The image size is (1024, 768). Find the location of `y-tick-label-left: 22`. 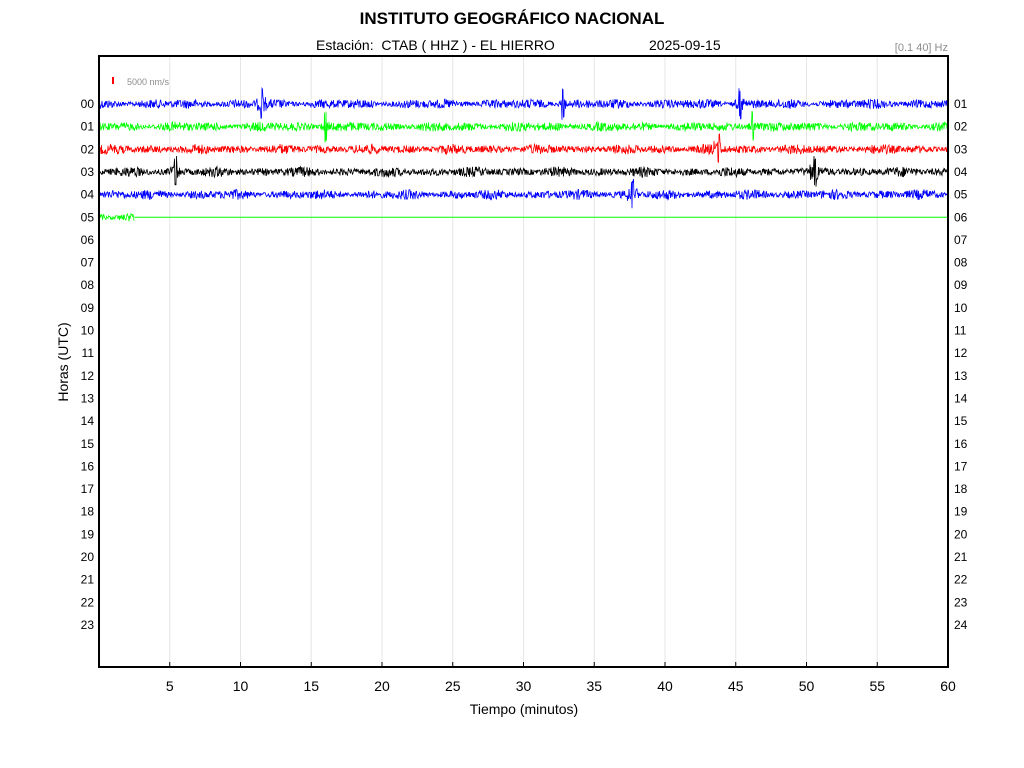

y-tick-label-left: 22 is located at coordinates (88, 602).